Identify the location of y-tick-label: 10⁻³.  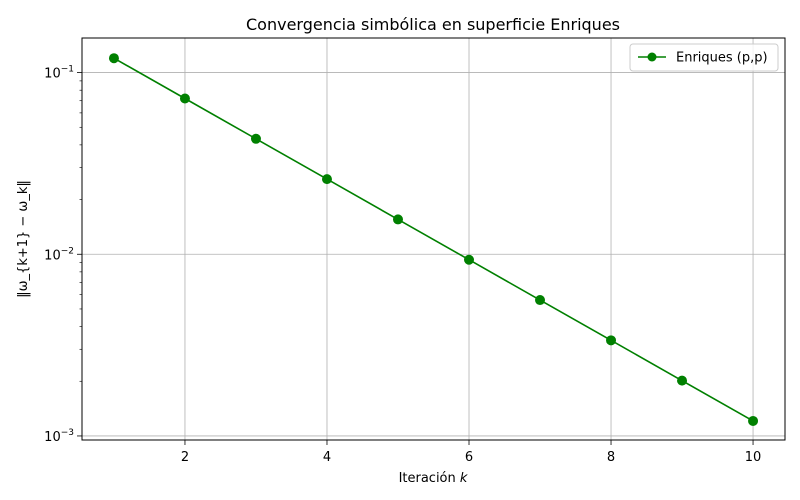
(59, 436).